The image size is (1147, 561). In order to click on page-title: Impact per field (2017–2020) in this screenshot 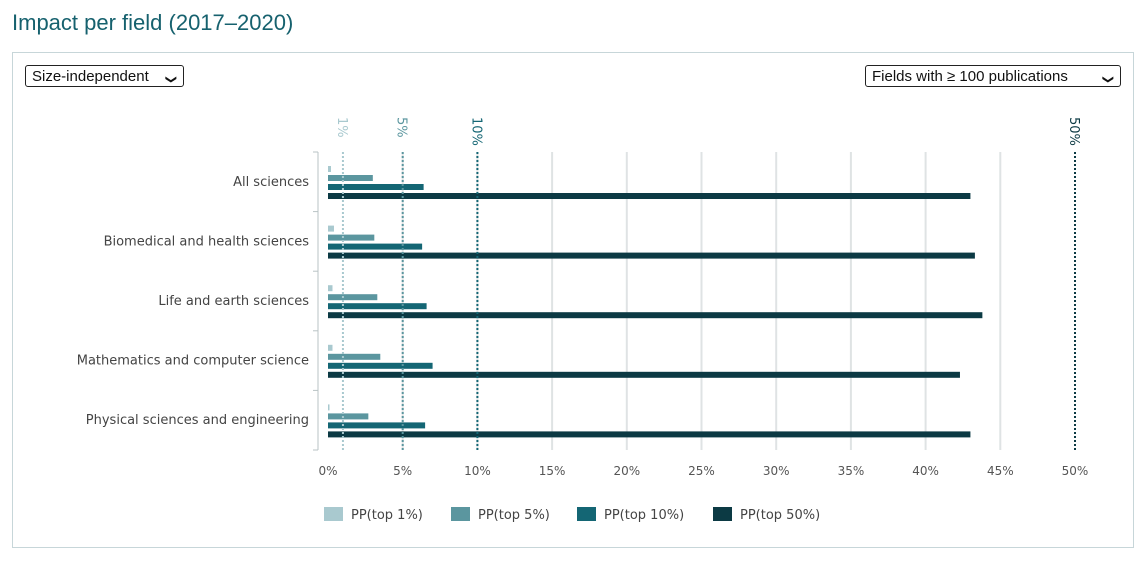, I will do `click(153, 22)`.